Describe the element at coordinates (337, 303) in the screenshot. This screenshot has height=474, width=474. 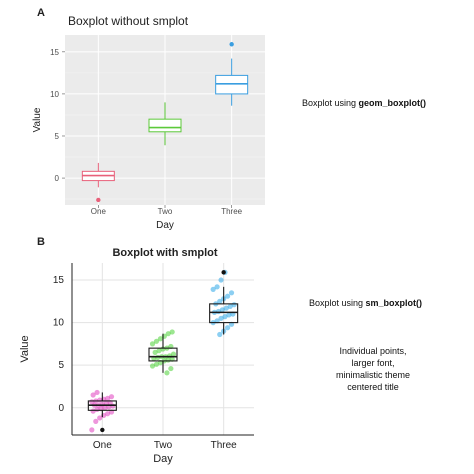
I see `note-b-prefix: Boxplot using` at that location.